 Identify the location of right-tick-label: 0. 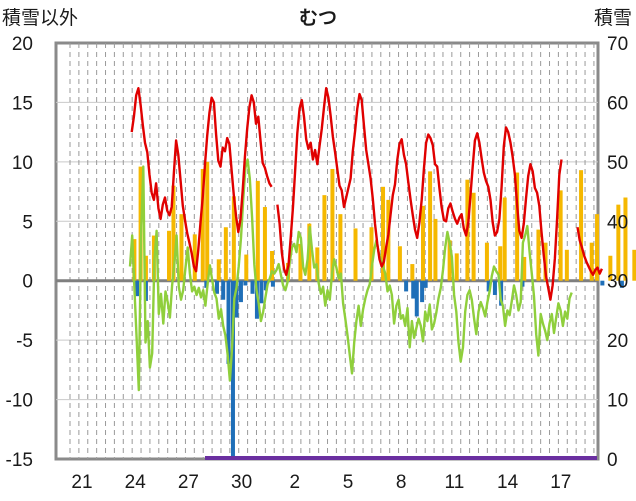
(612, 460).